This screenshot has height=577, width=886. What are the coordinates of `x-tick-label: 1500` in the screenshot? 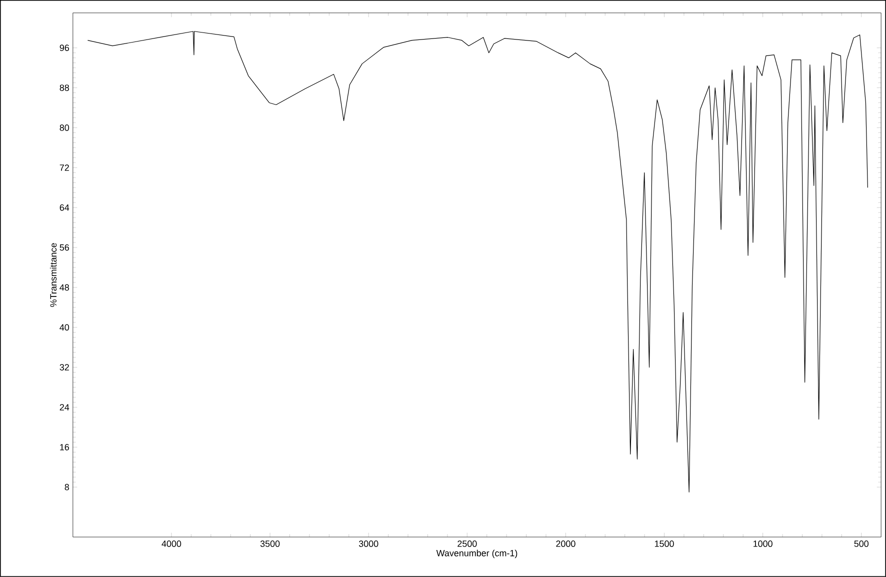 It's located at (664, 543).